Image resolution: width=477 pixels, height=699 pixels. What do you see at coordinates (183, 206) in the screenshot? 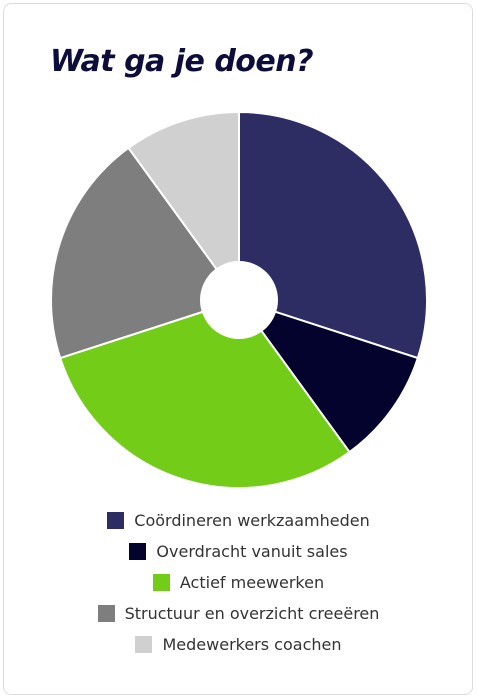
I see `pie-slice-medewerkers-coachen` at bounding box center [183, 206].